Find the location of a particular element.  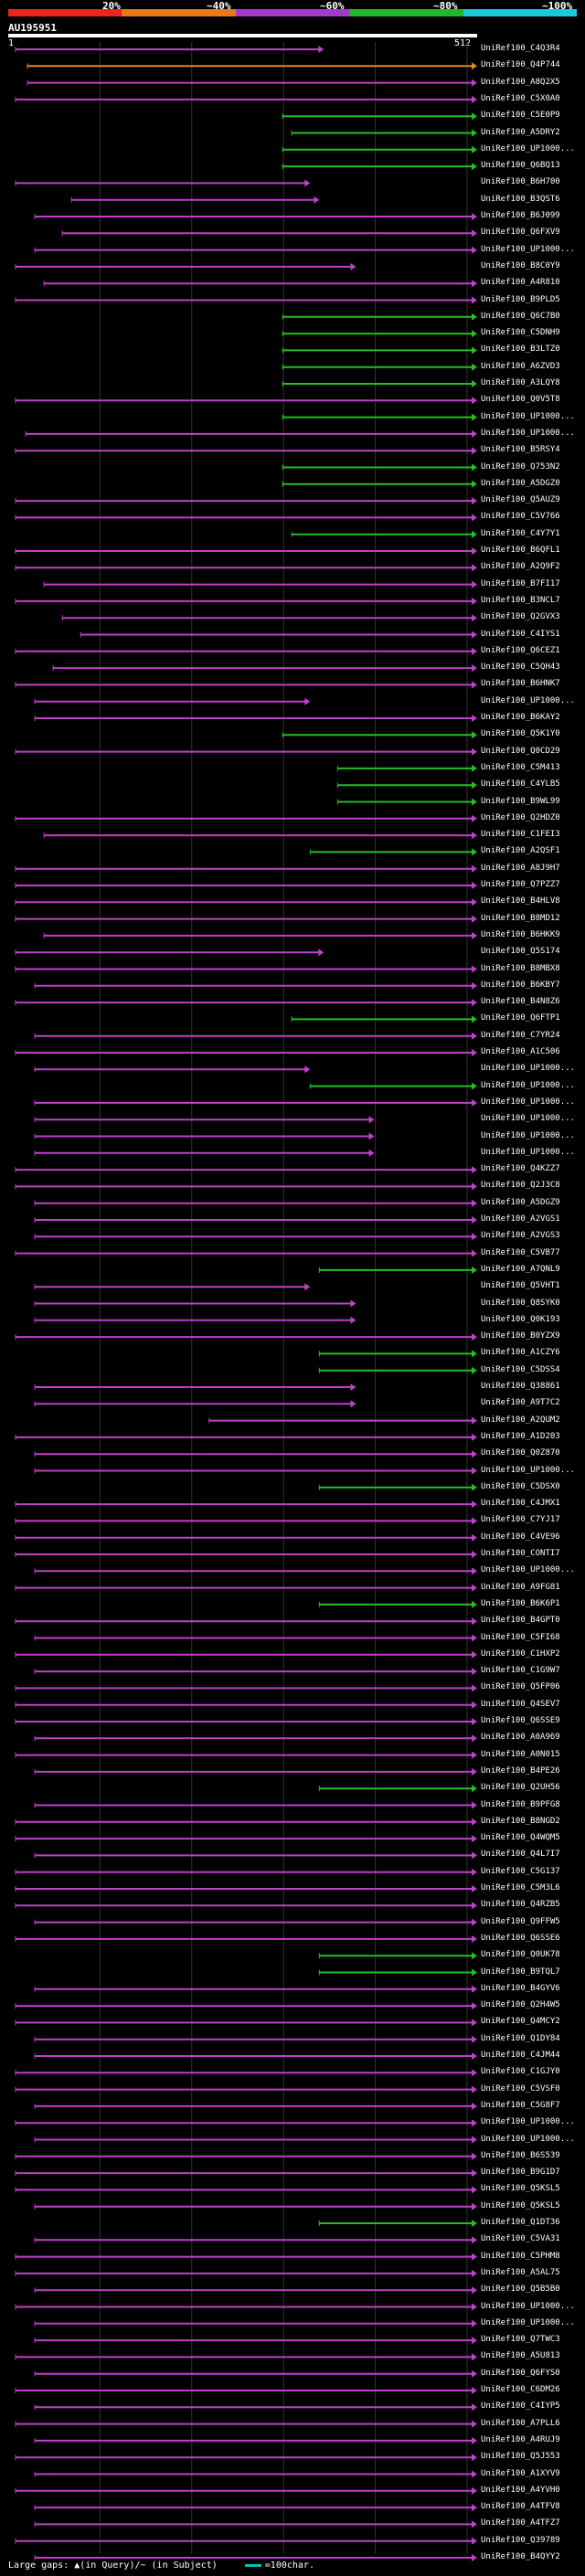

hit-label: UniRef100_A9FG81 is located at coordinates (520, 1587).